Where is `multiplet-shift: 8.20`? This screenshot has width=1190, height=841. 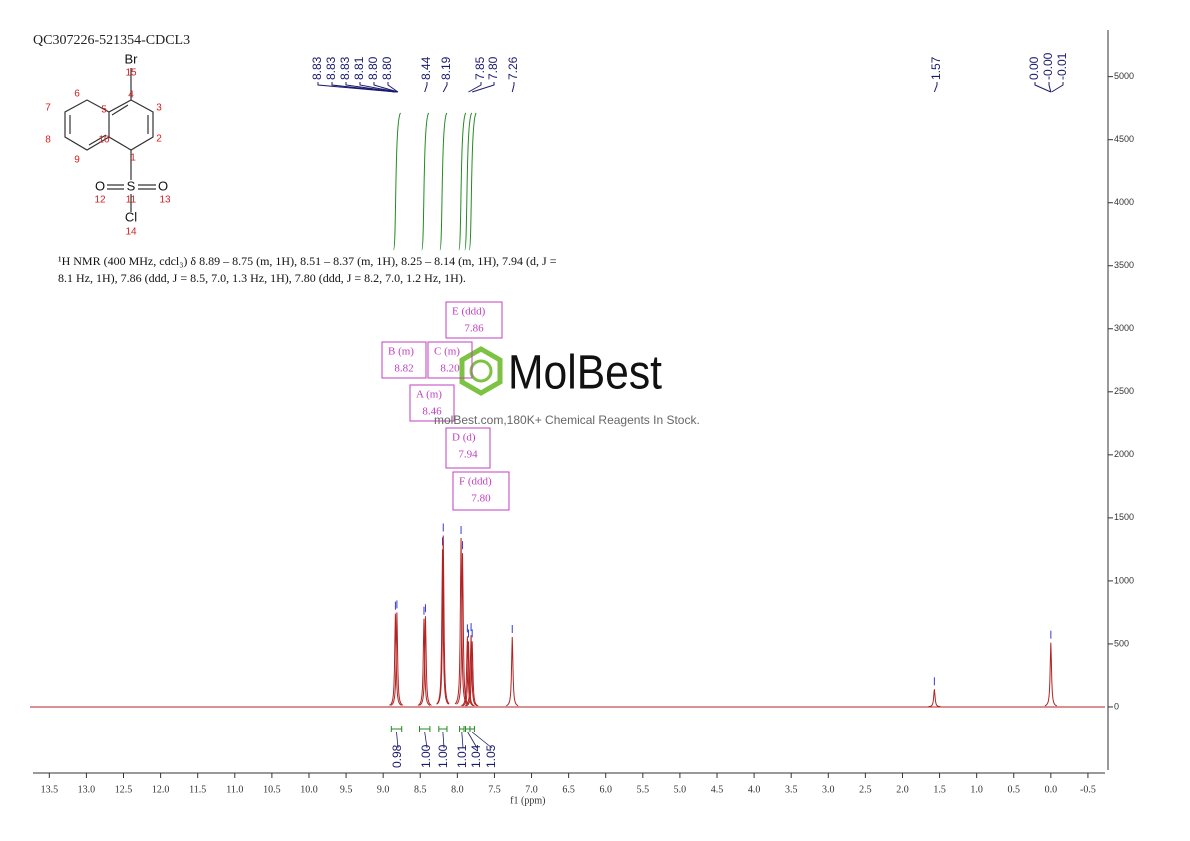
multiplet-shift: 8.20 is located at coordinates (450, 369).